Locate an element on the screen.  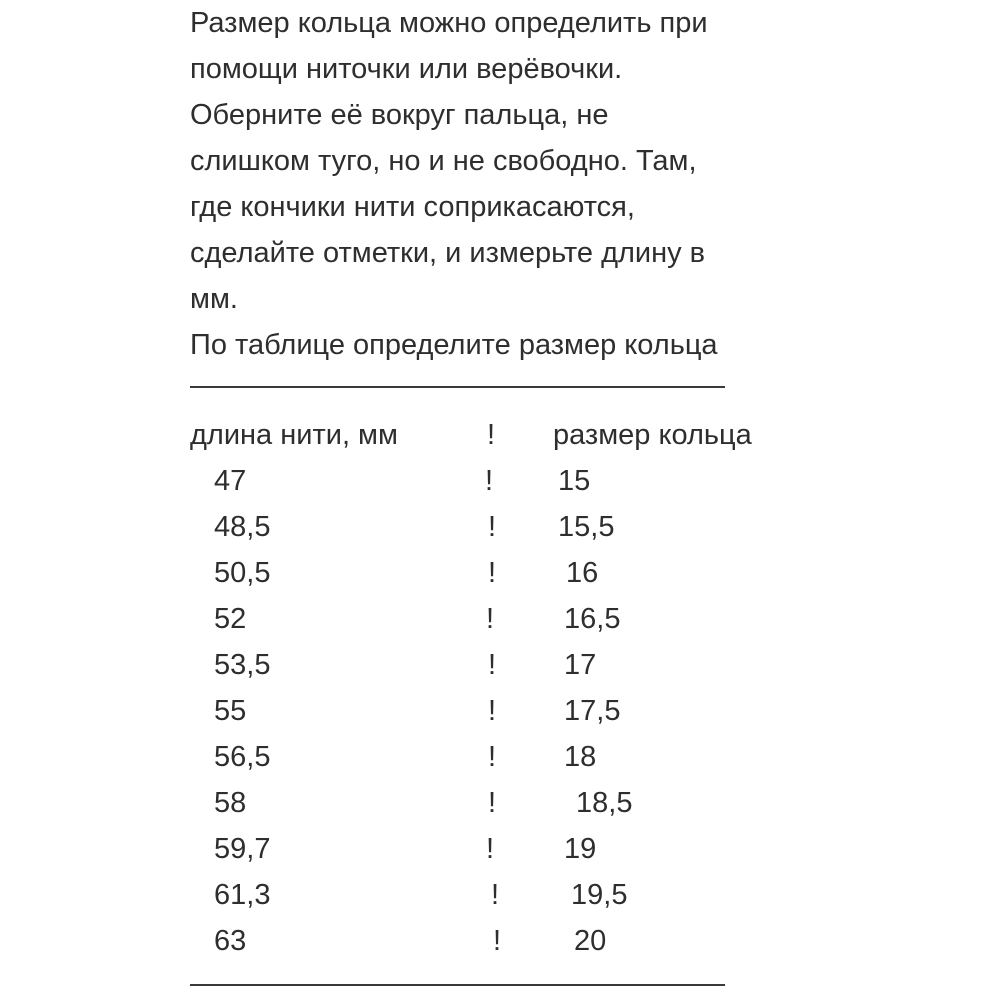
intro-line: Размер кольца можно определить при is located at coordinates (449, 23).